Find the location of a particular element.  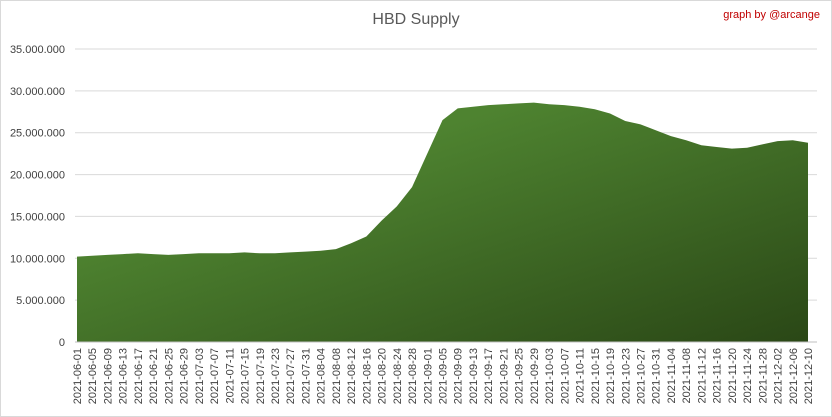

x-tick-label: 2021-08-12 is located at coordinates (352, 376).